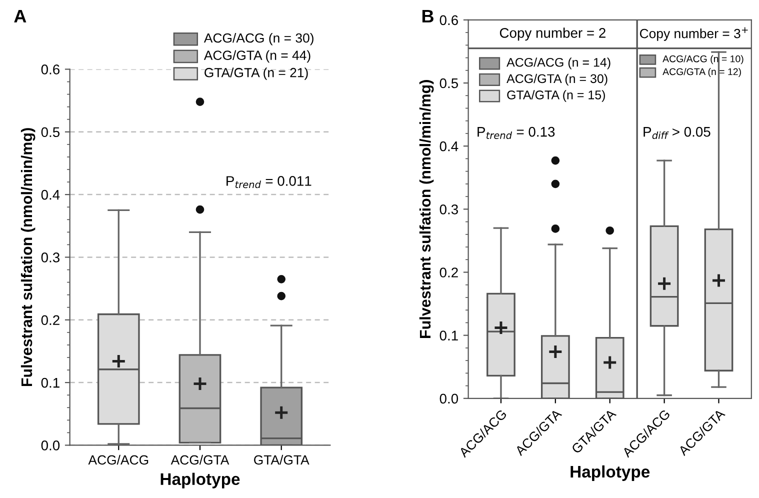 The image size is (759, 498). Describe the element at coordinates (558, 64) in the screenshot. I see `annotation: ACG/ACG (n = 14)` at that location.